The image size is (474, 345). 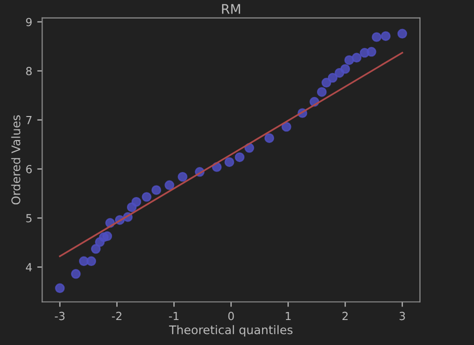 I want to click on x-tick-label: -2, so click(x=117, y=316).